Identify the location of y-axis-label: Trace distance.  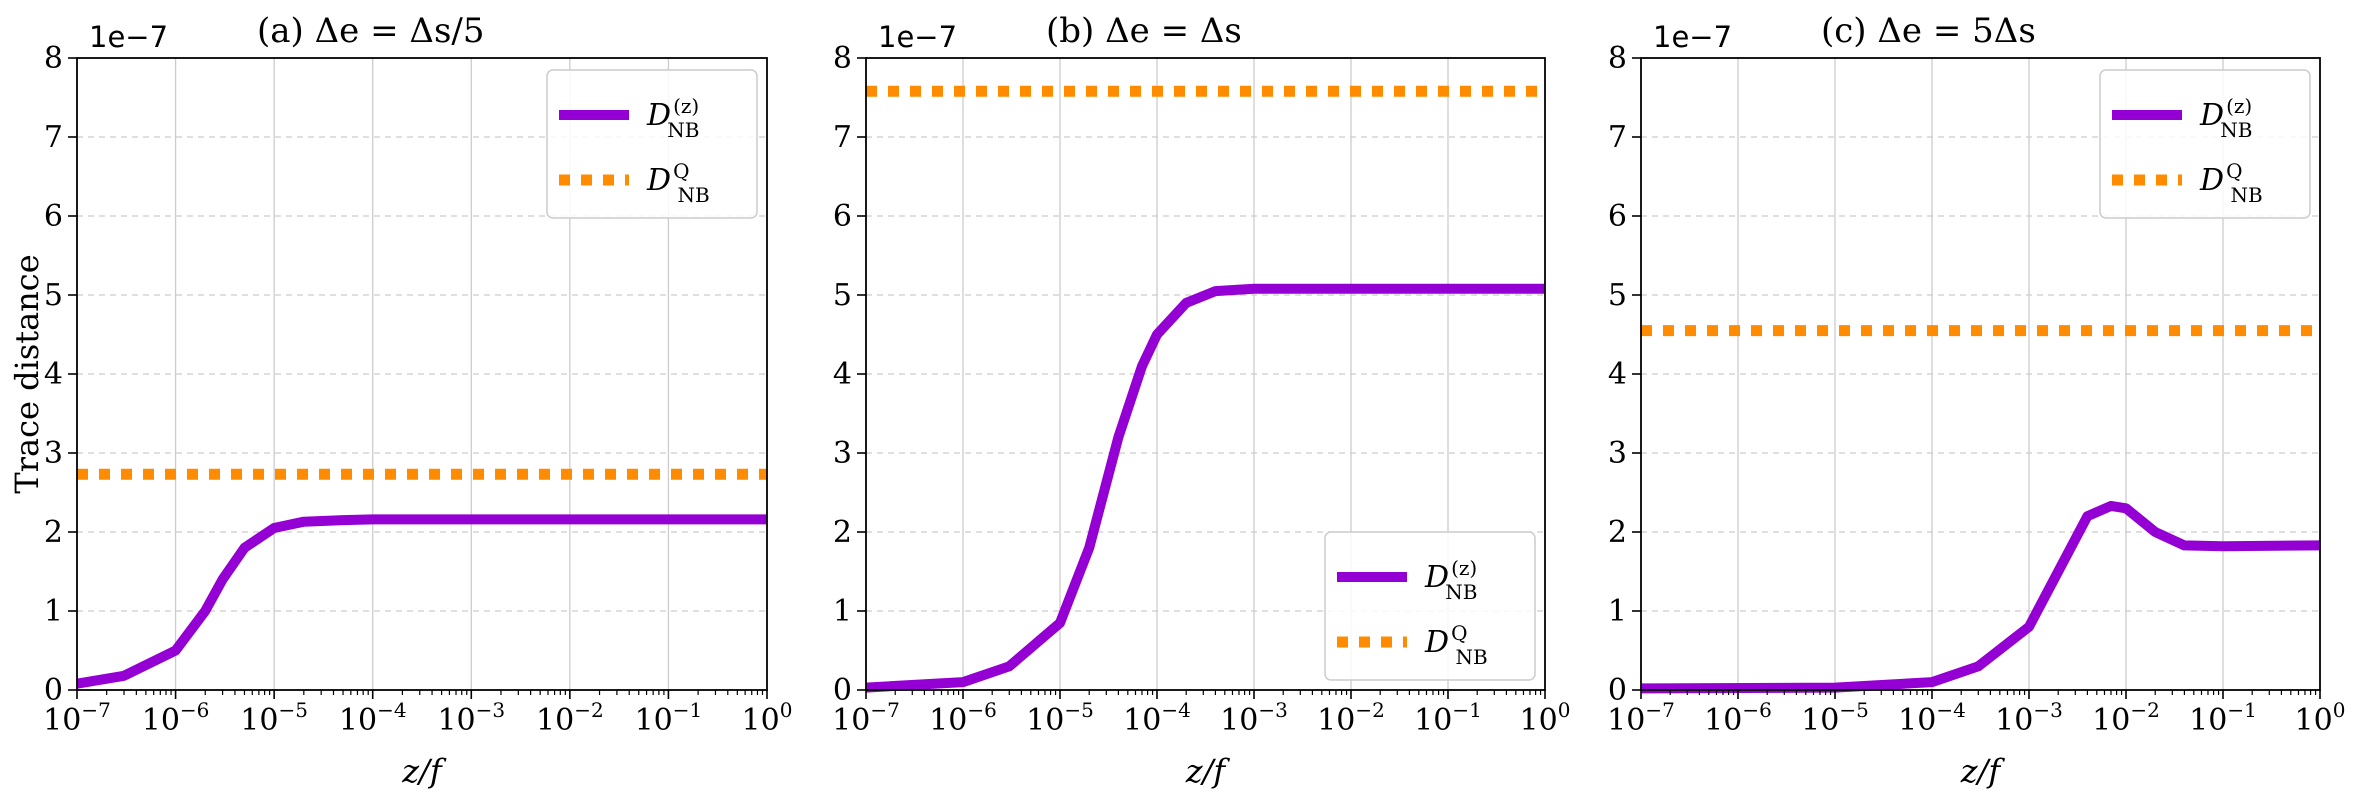
(27, 373).